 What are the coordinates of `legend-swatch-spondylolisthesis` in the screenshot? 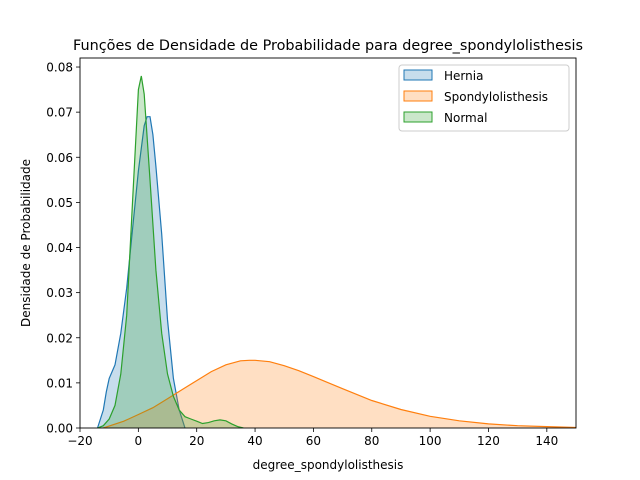 It's located at (418, 96).